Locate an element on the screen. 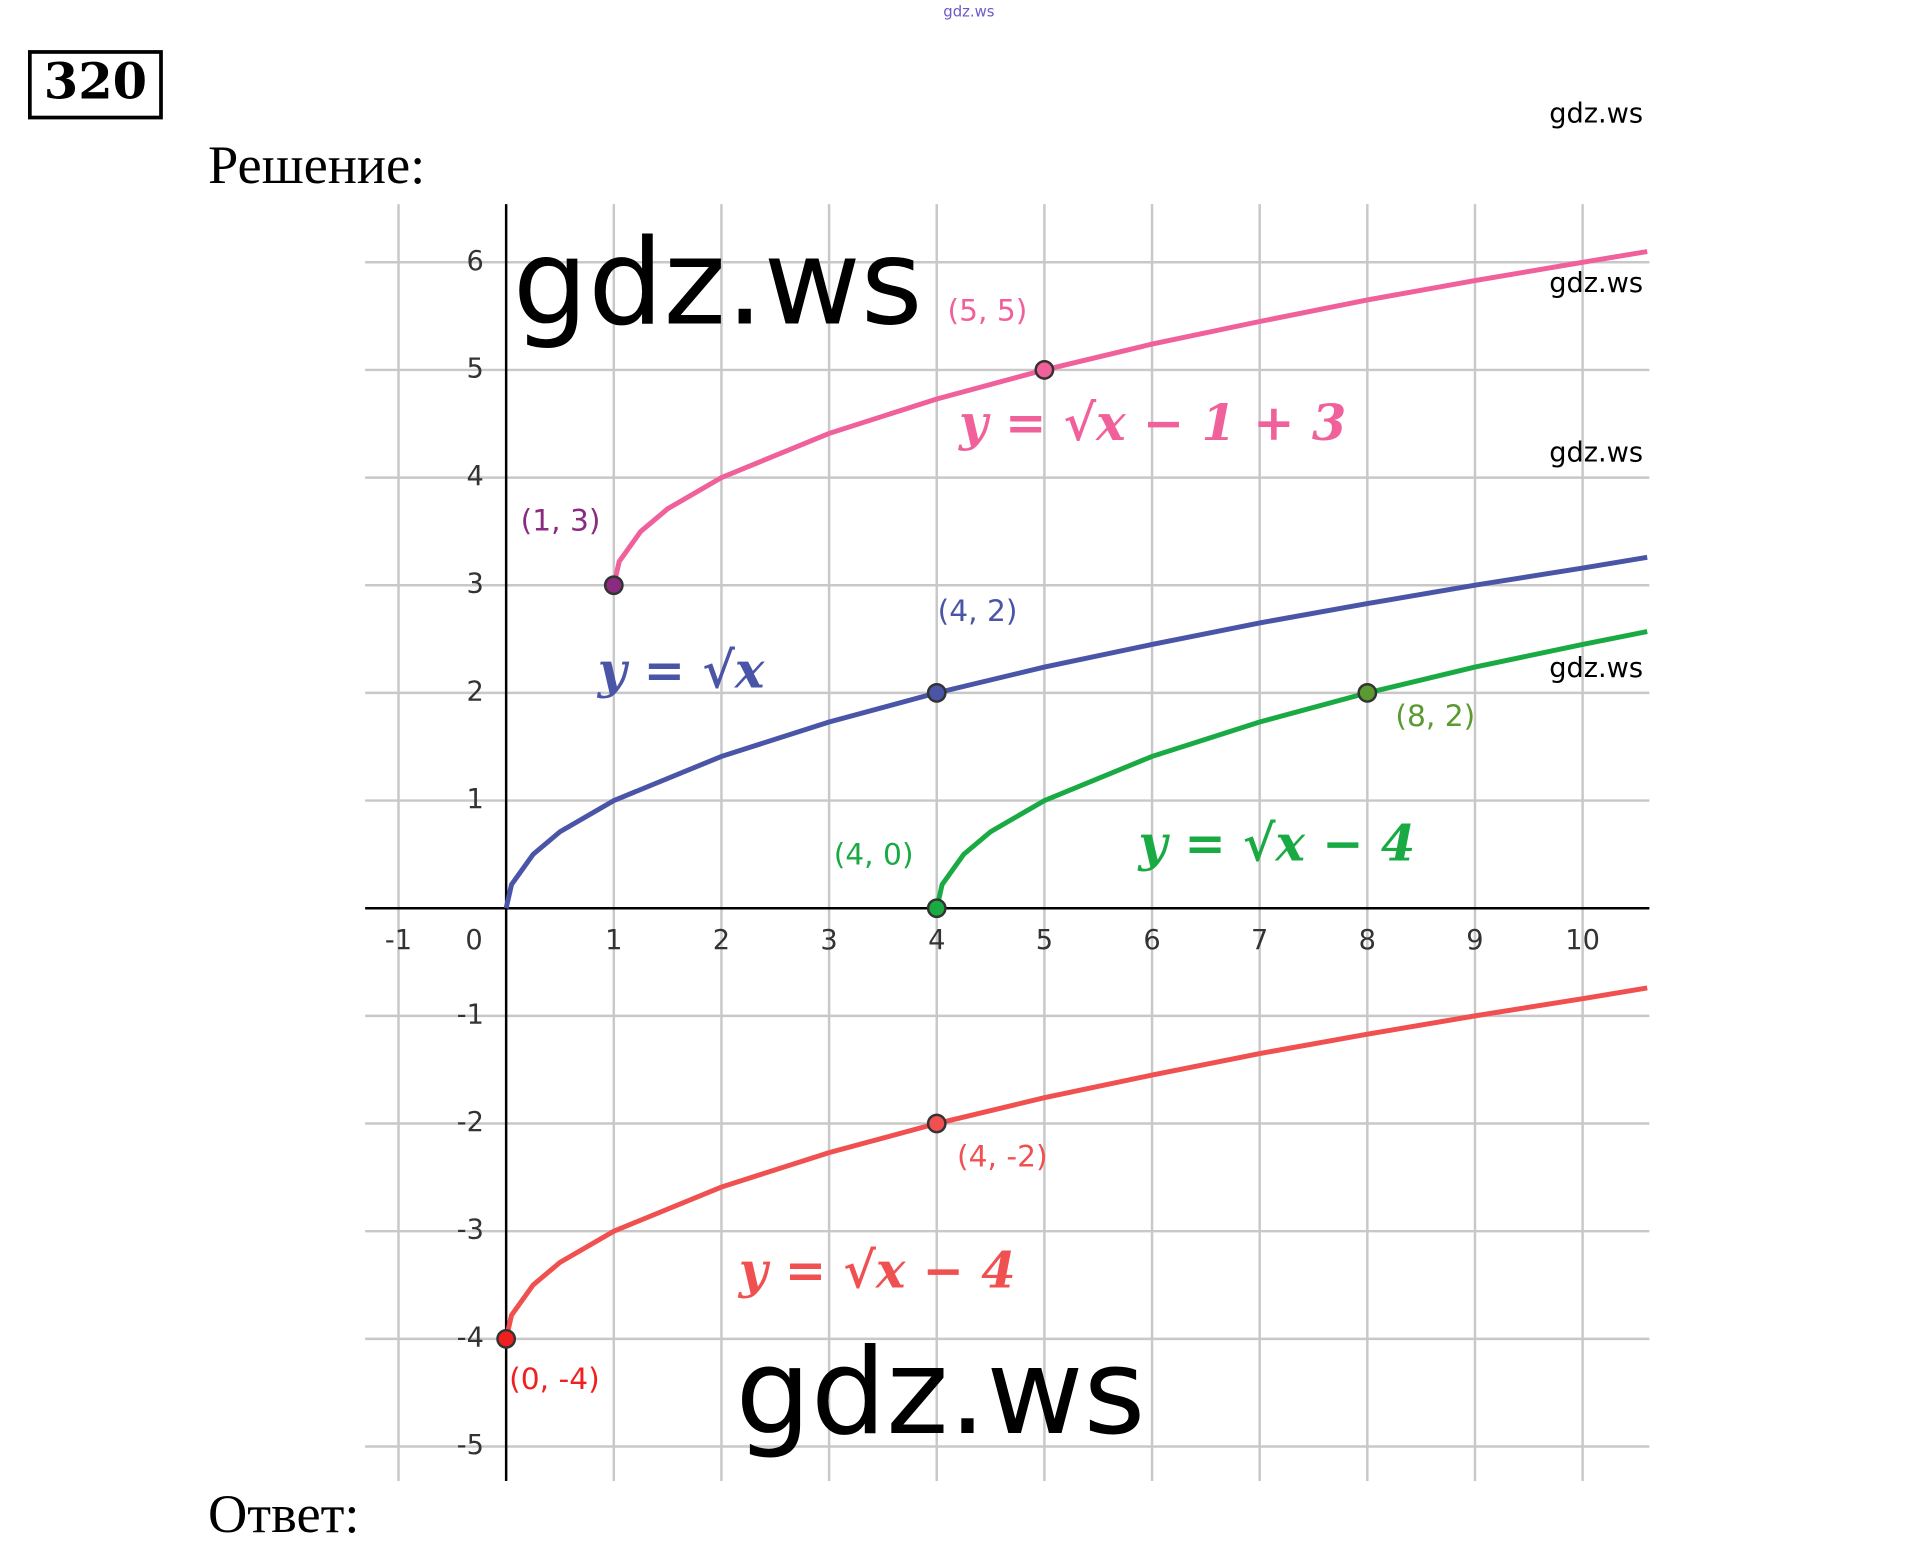 The width and height of the screenshot is (1918, 1553). series-label: y = √x is located at coordinates (681, 670).